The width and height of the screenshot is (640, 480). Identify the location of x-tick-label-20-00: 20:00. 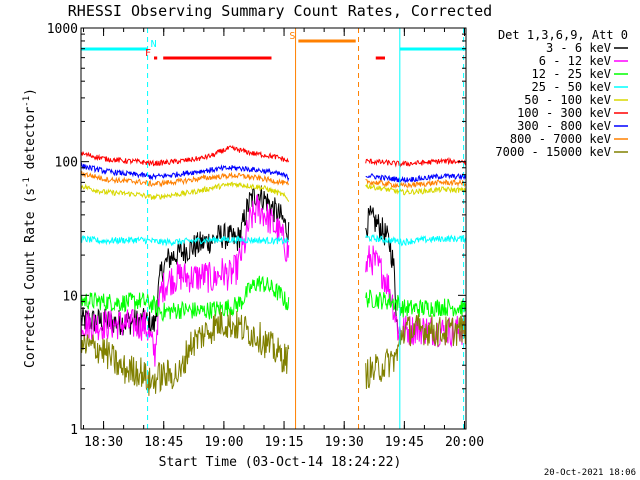
(464, 442).